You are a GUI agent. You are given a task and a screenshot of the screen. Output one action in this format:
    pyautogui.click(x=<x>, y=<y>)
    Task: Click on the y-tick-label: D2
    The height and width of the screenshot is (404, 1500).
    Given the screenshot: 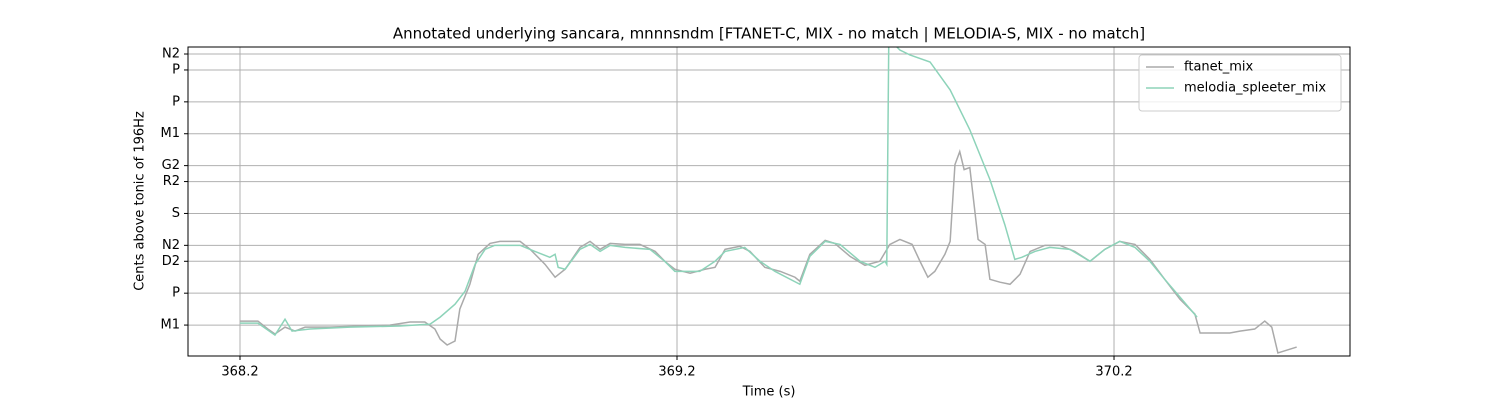 What is the action you would take?
    pyautogui.click(x=171, y=261)
    